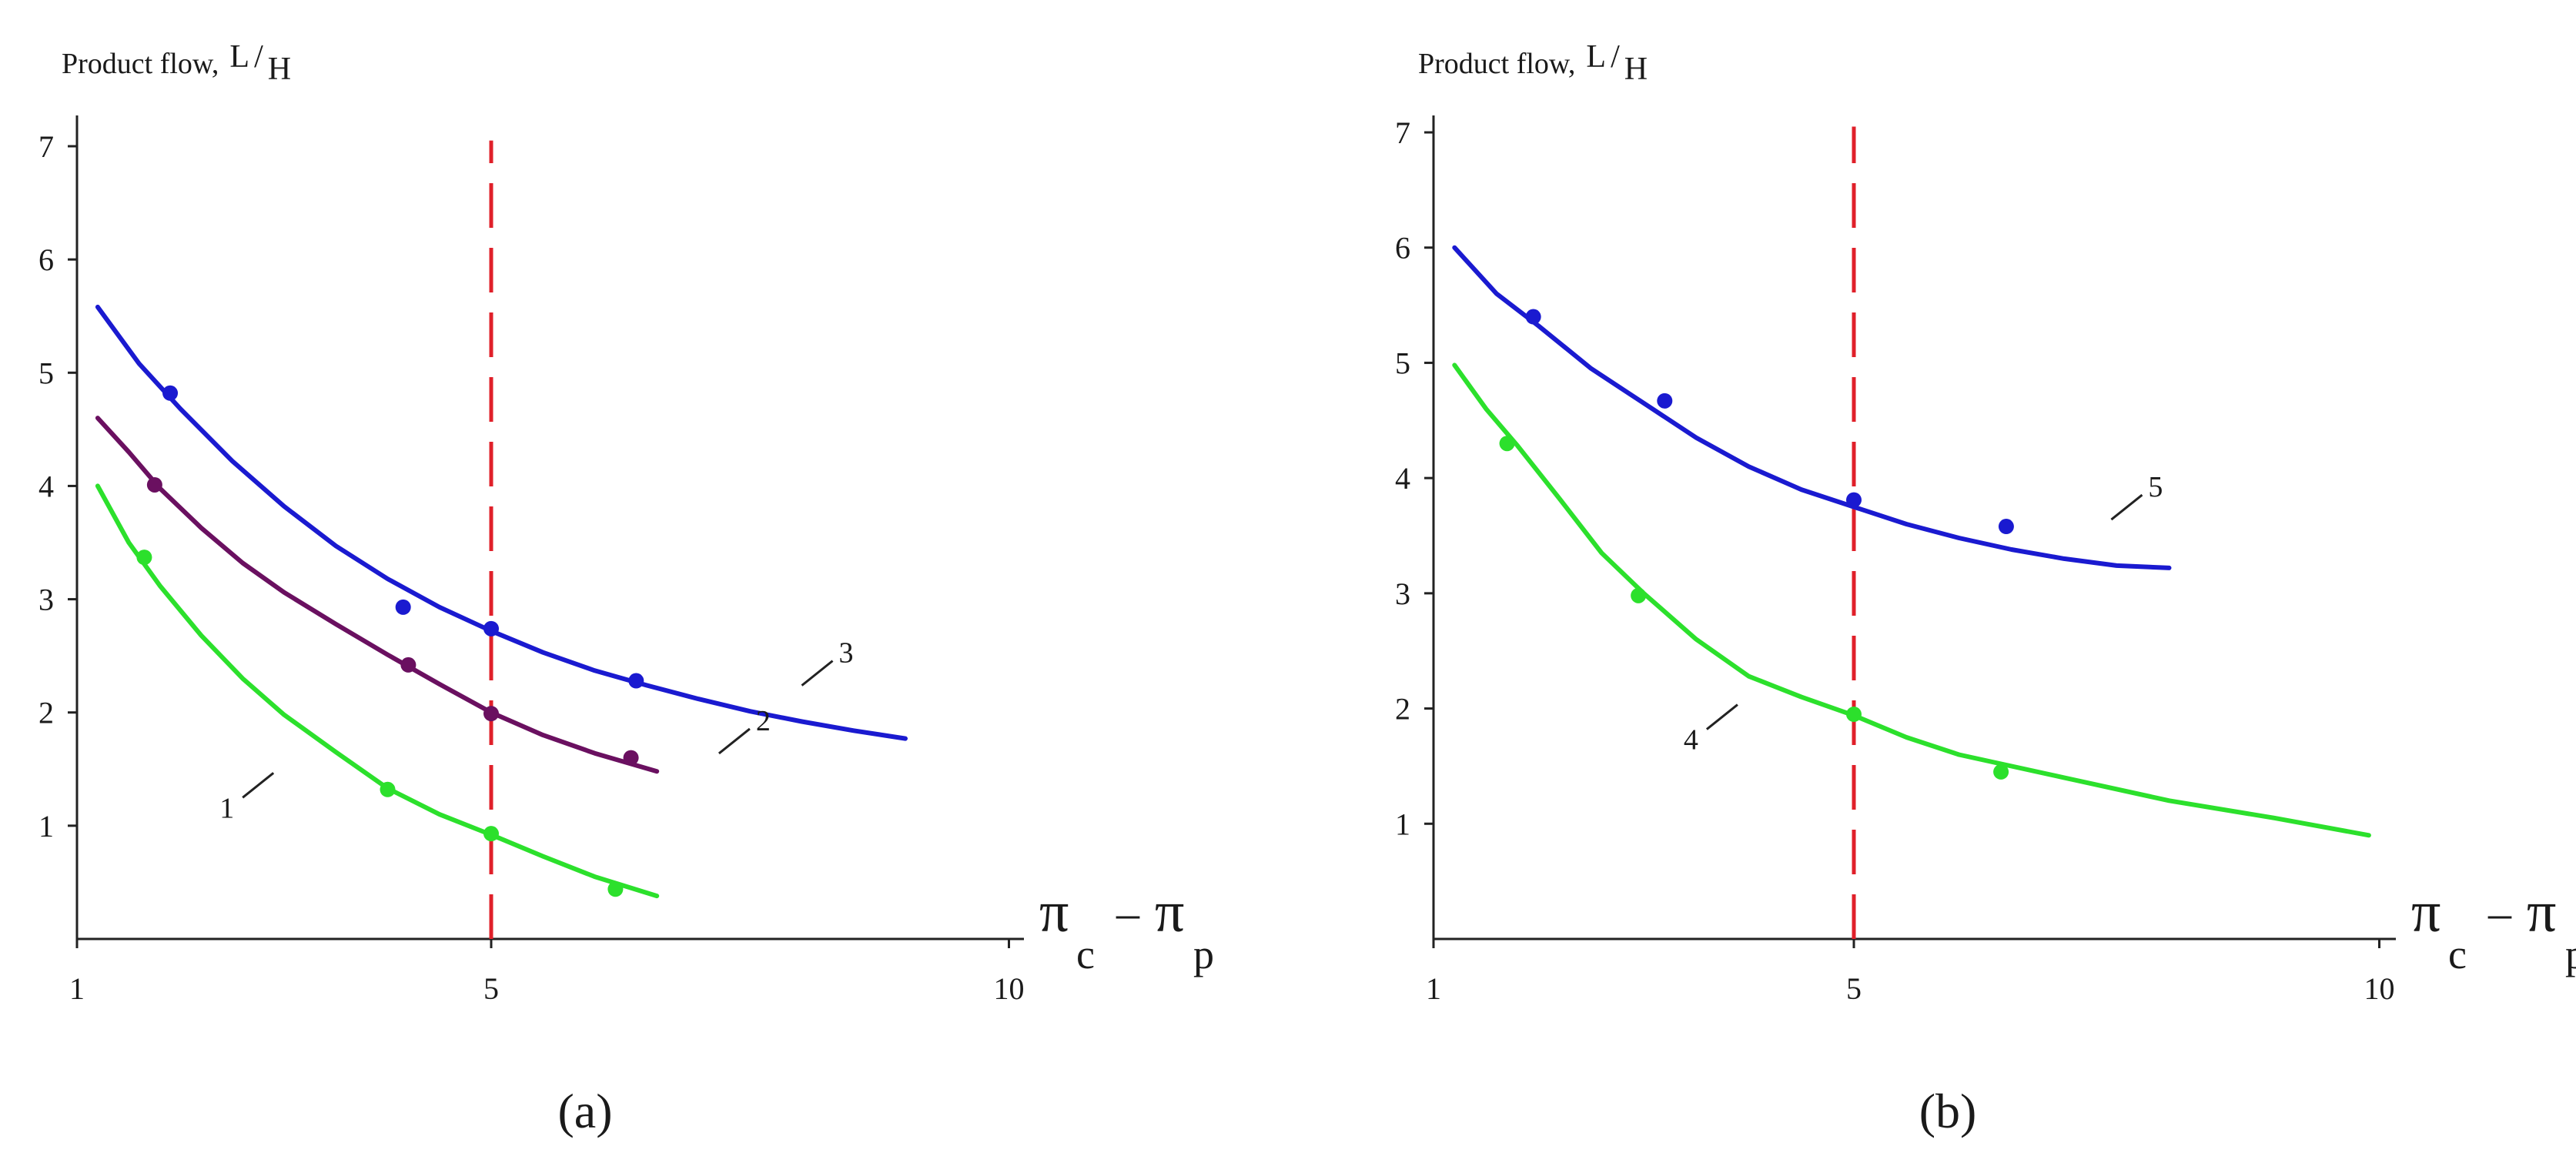  What do you see at coordinates (227, 808) in the screenshot?
I see `series-1-label: 1` at bounding box center [227, 808].